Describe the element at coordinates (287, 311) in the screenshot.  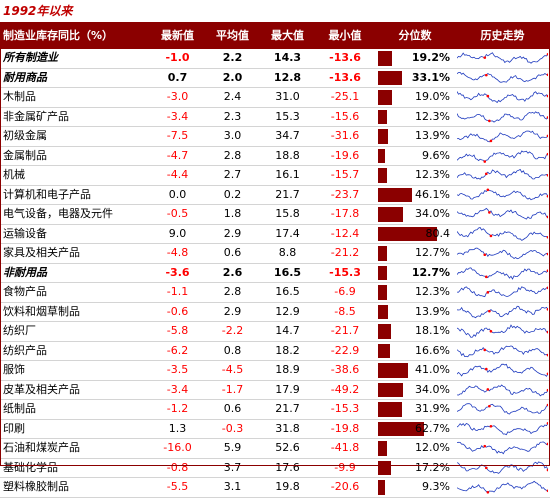
I see `max-value: 12.9` at that location.